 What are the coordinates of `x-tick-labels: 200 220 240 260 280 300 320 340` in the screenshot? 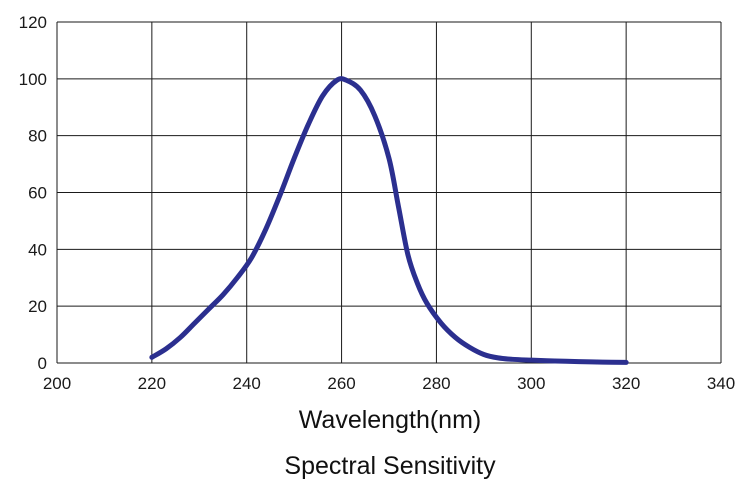 It's located at (389, 383).